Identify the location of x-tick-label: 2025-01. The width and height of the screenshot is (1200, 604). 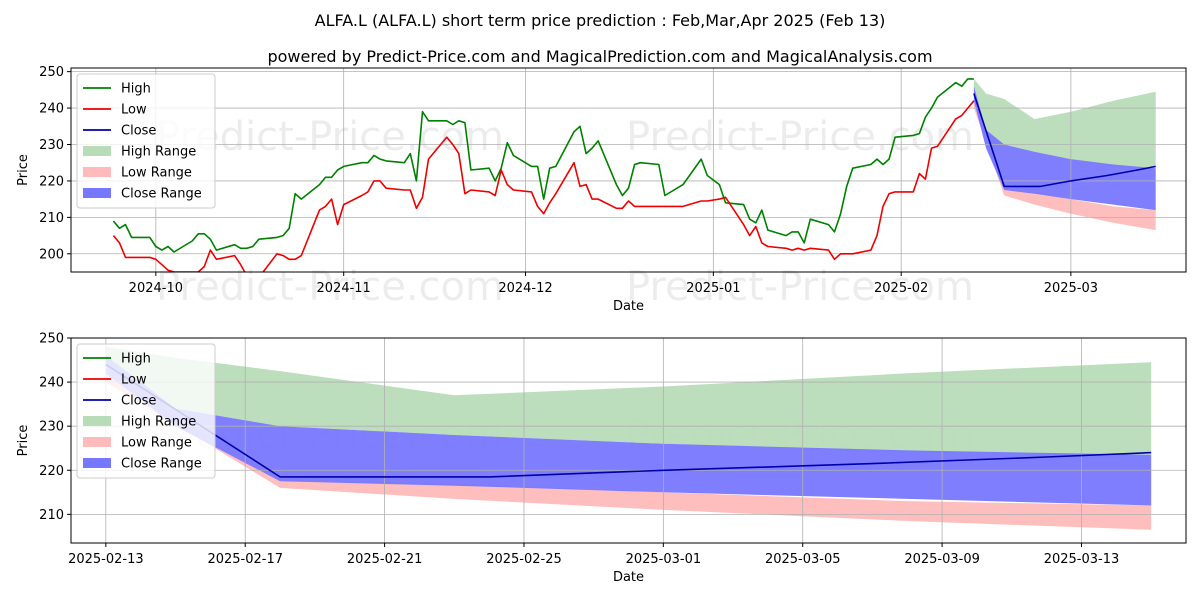
(713, 288).